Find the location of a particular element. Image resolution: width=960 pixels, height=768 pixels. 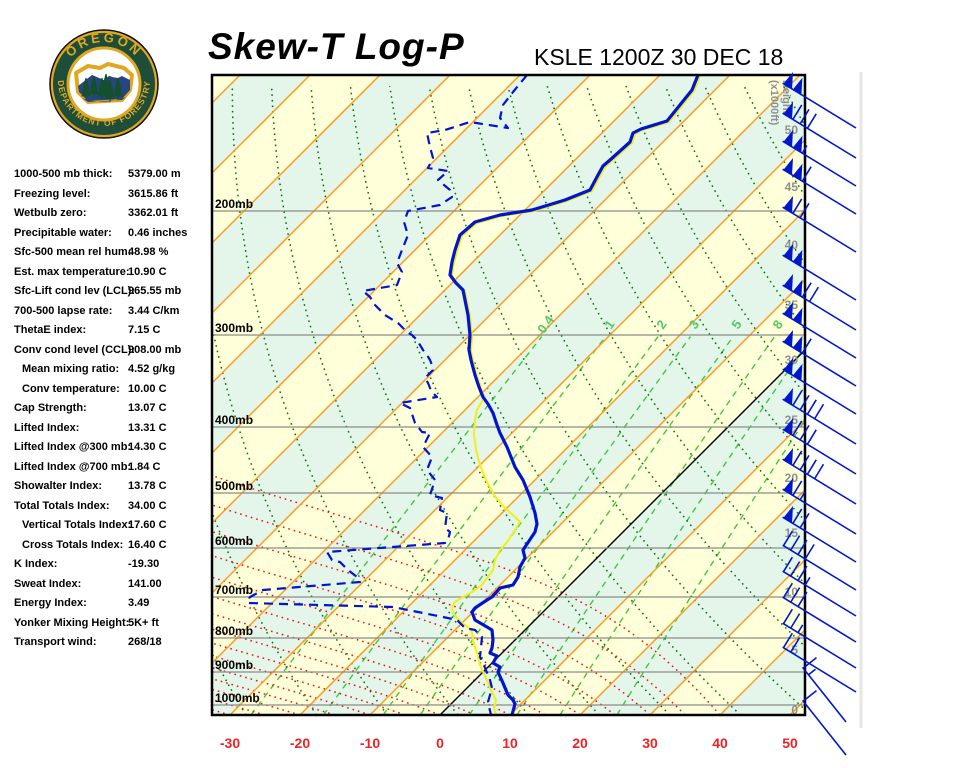

temp-axis-label: 30 is located at coordinates (650, 743).